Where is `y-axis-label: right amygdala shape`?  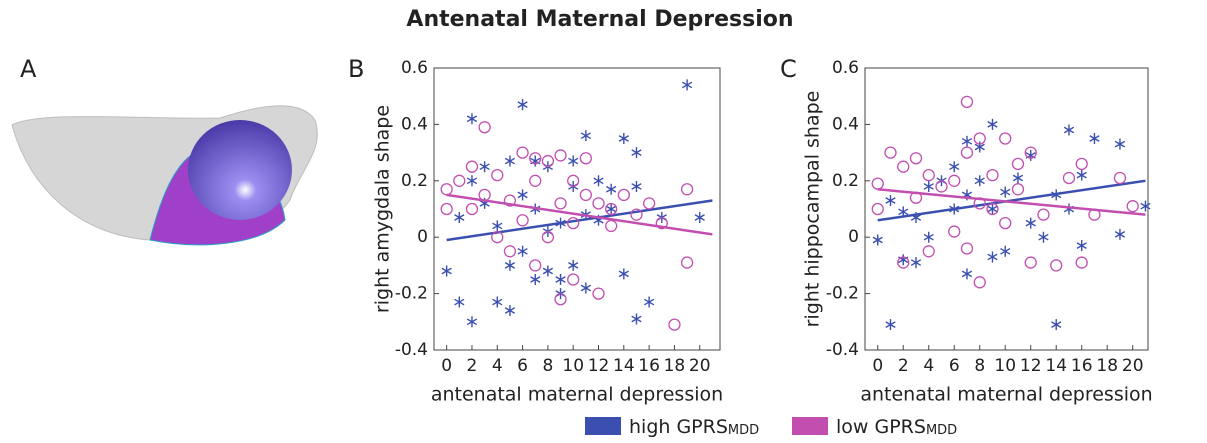
y-axis-label: right amygdala shape is located at coordinates (383, 209).